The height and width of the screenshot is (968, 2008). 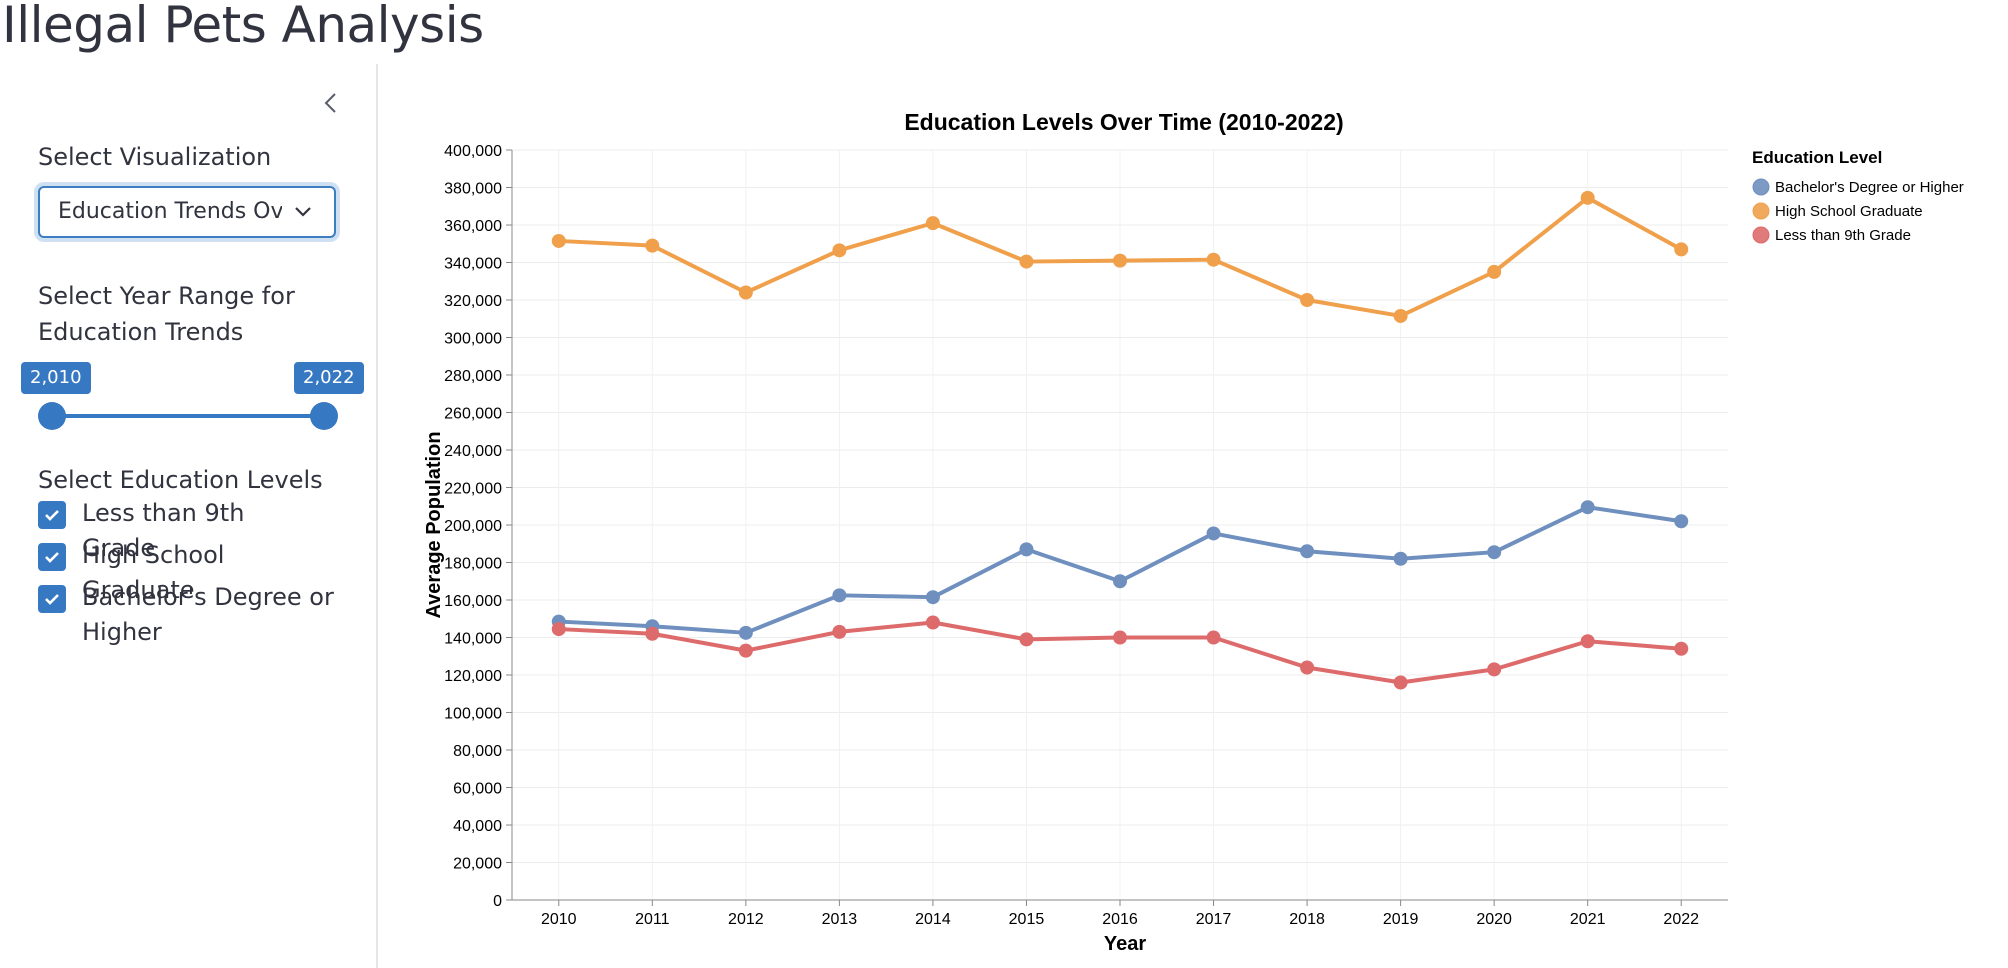 I want to click on legend-title: Education Level, so click(x=1817, y=157).